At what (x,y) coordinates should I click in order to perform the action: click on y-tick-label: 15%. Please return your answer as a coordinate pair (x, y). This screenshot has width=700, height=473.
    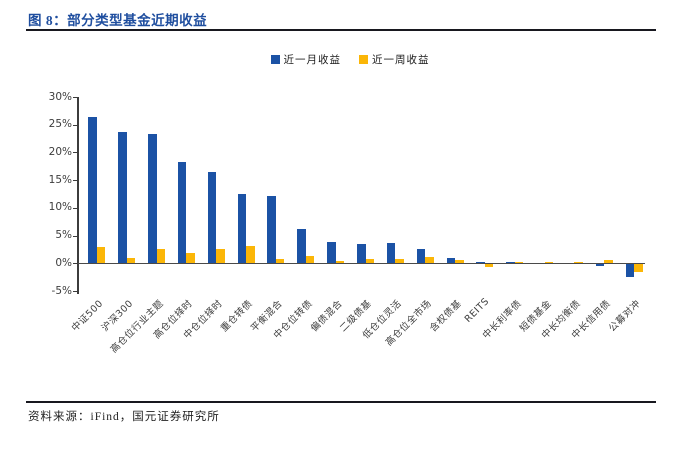
    Looking at the image, I should click on (60, 179).